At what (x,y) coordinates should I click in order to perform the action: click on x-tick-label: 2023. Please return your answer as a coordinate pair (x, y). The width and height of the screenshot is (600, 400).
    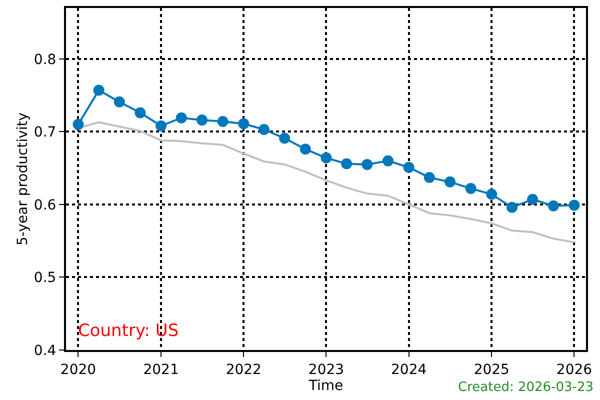
    Looking at the image, I should click on (326, 370).